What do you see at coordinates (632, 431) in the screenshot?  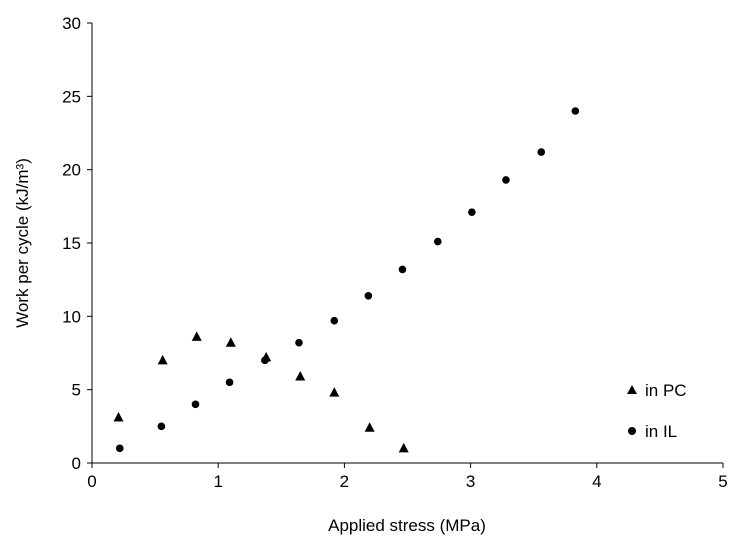 I see `legend-marker-circle` at bounding box center [632, 431].